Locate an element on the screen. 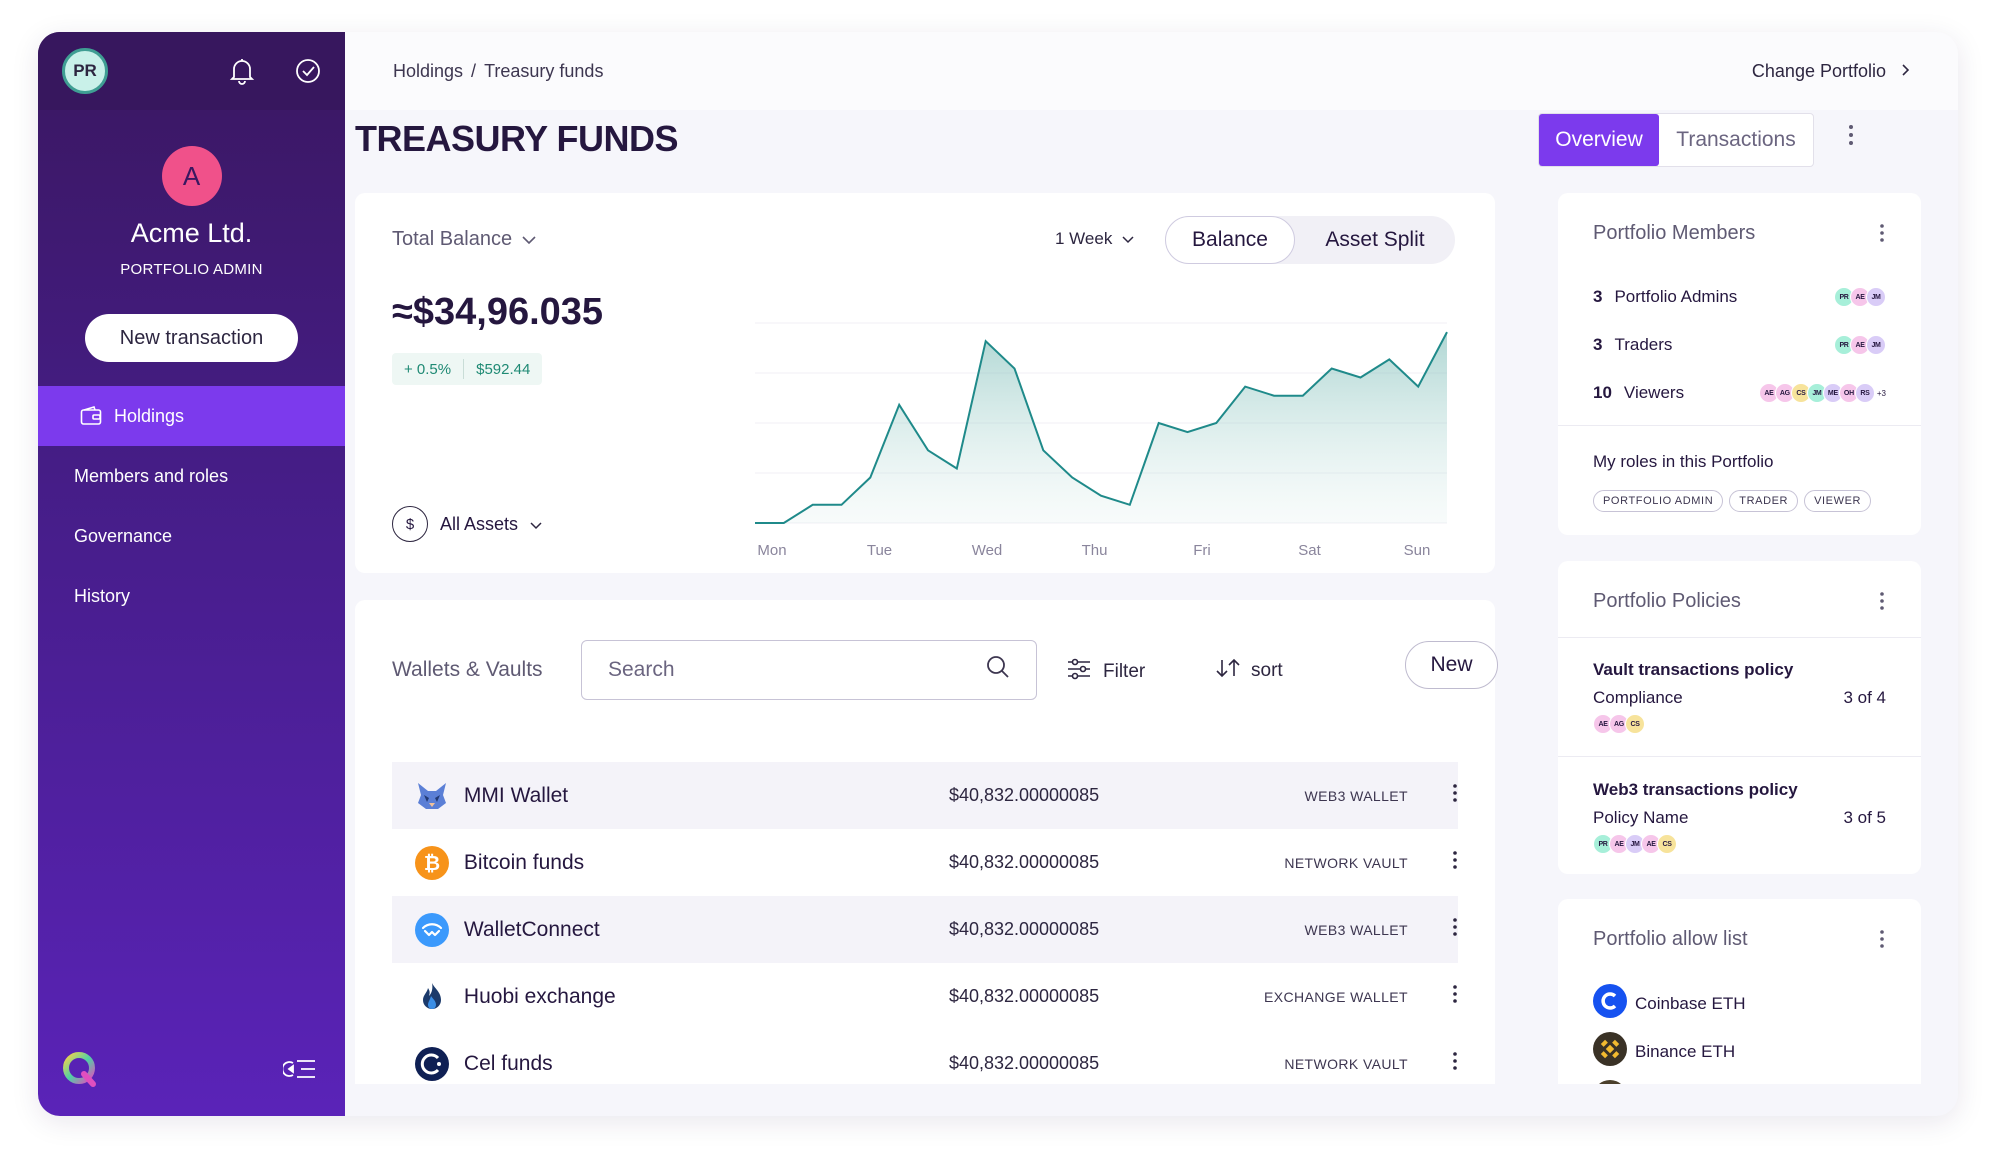 This screenshot has width=1995, height=1155. chart-x-tick-label: Thu is located at coordinates (1095, 550).